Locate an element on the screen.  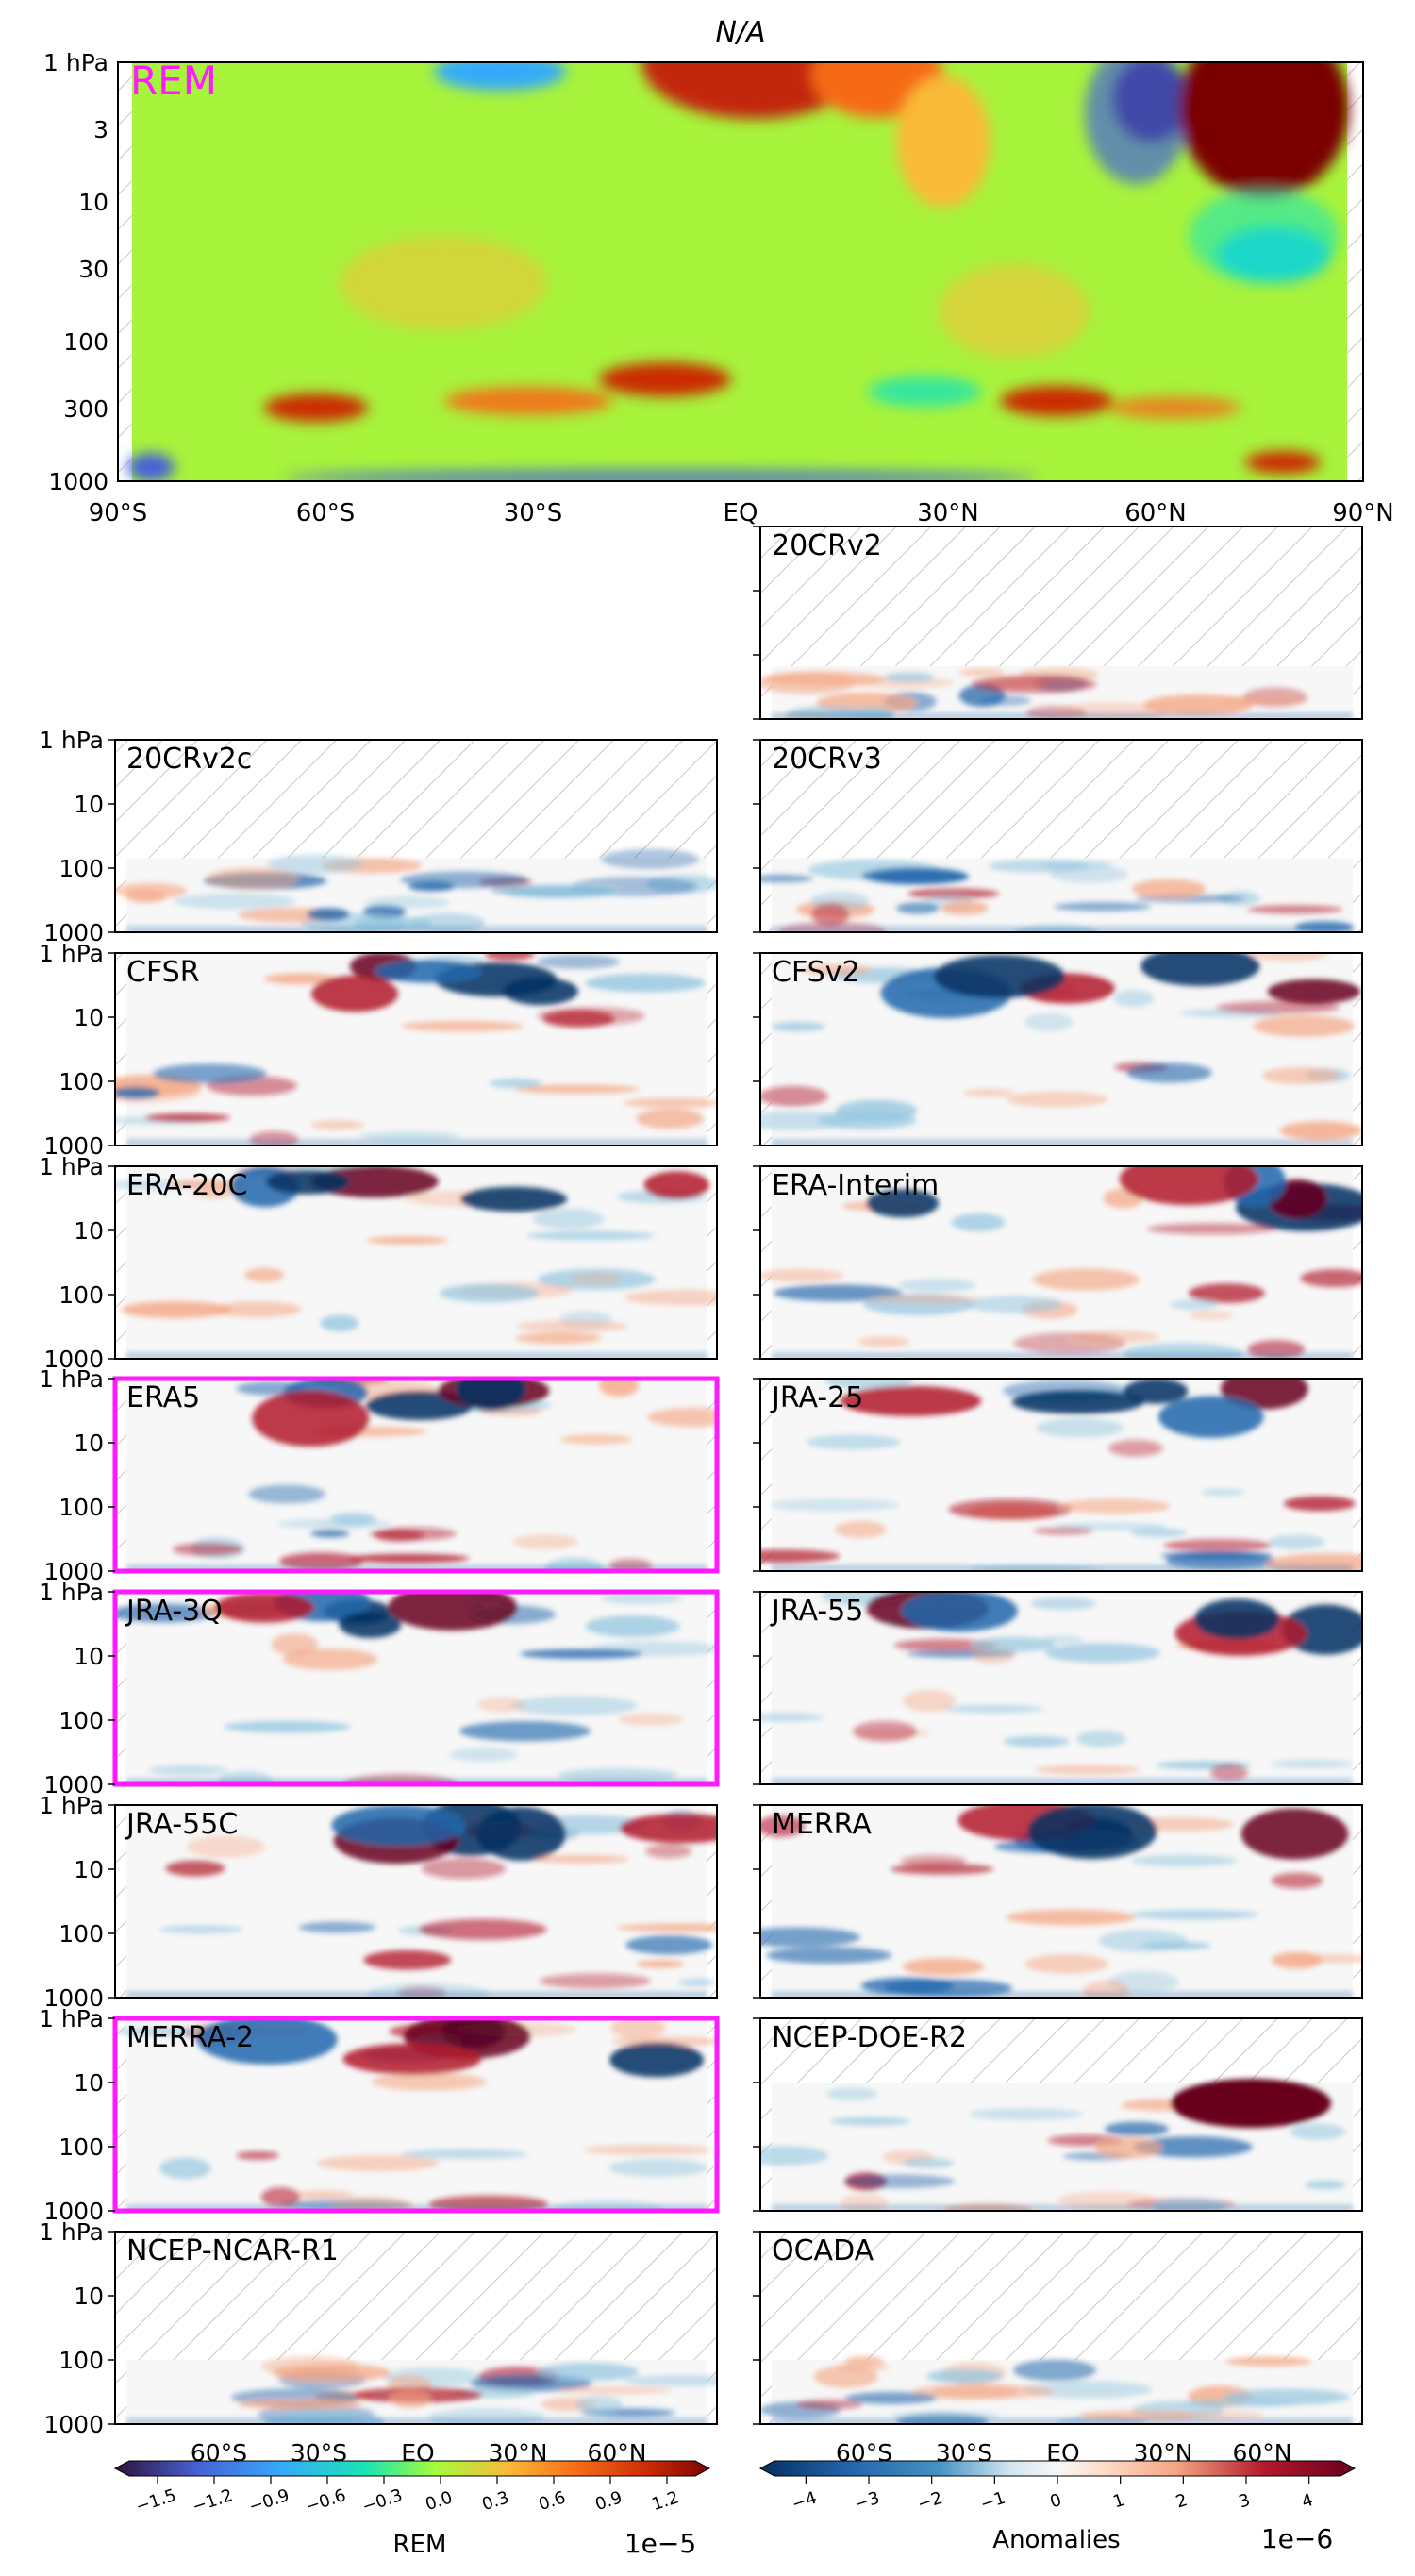
rem-y-tick-300: 300 is located at coordinates (85, 409).